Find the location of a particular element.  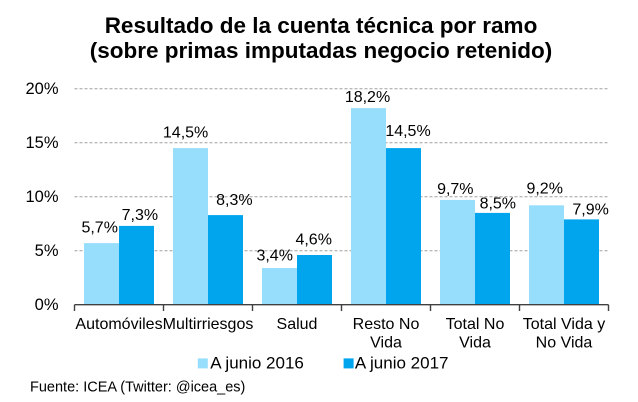

svg-text: 8,5% is located at coordinates (498, 203).